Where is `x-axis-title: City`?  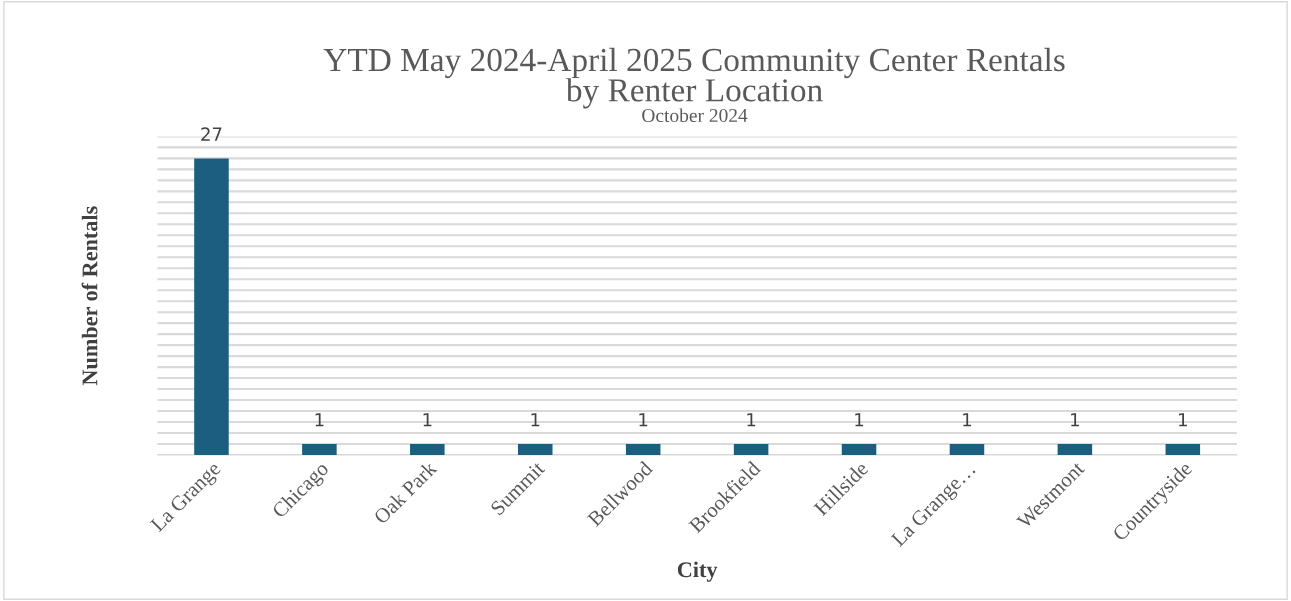
x-axis-title: City is located at coordinates (697, 571).